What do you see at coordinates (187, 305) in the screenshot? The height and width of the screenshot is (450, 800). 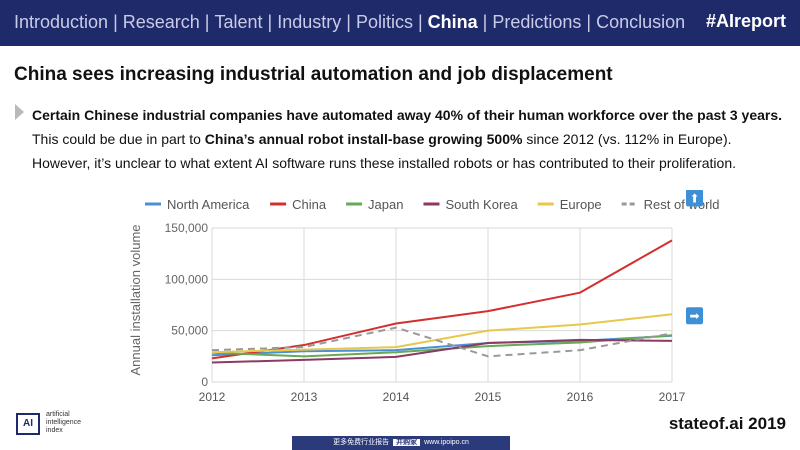 I see `y-axis-ticks: 0 50,000 100,000 150,000` at bounding box center [187, 305].